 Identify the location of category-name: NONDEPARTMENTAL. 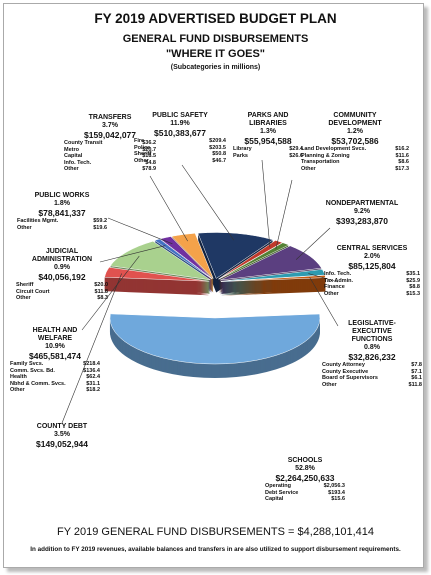
(362, 203).